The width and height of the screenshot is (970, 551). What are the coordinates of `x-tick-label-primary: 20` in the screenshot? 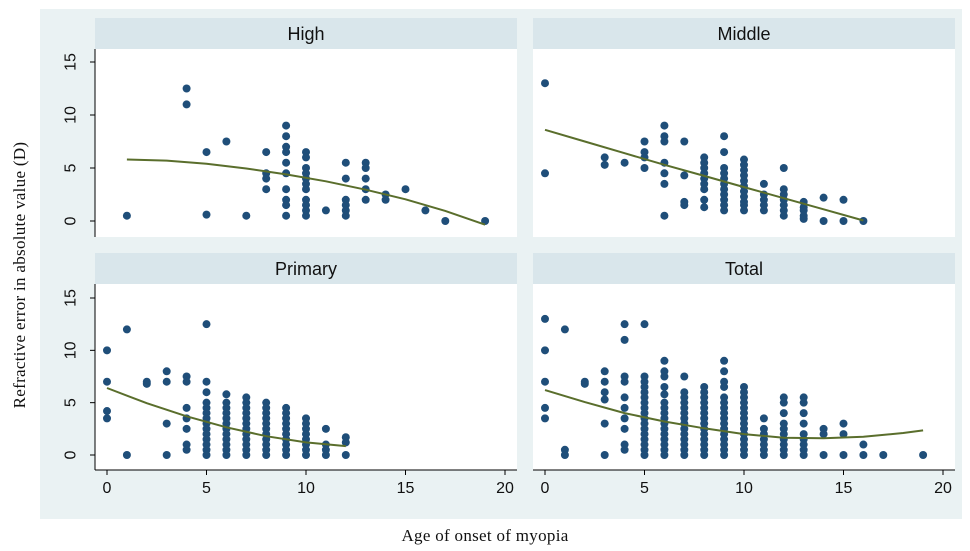 It's located at (505, 488).